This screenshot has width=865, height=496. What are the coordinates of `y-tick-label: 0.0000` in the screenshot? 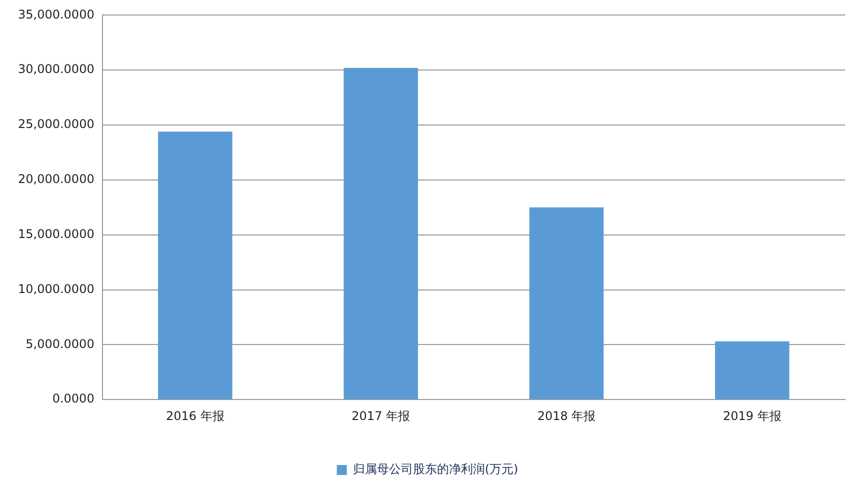 It's located at (73, 399).